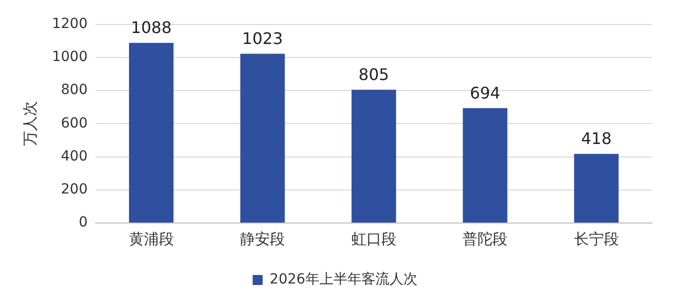  What do you see at coordinates (74, 90) in the screenshot?
I see `y-tick-label: 800` at bounding box center [74, 90].